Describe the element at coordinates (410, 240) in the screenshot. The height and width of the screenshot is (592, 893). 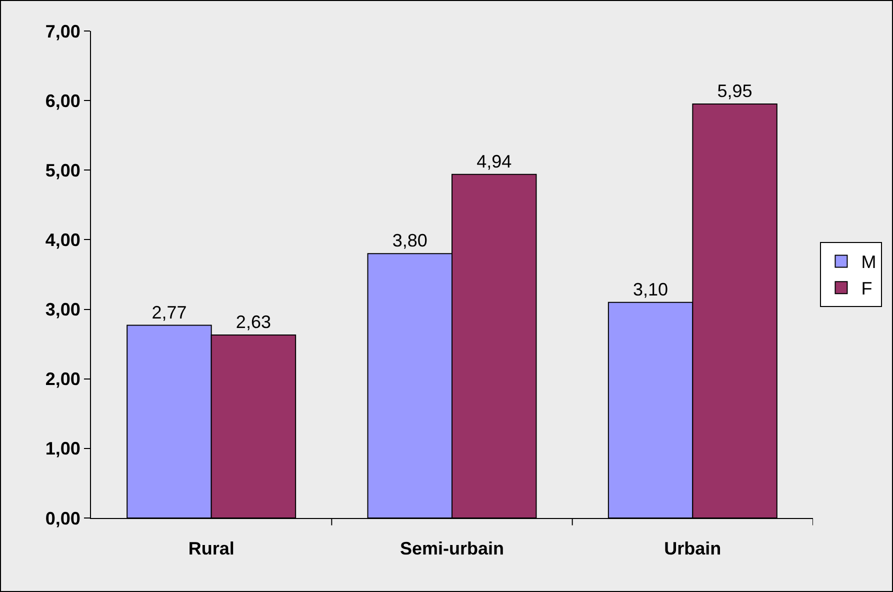
I see `data-label: 3,80` at that location.